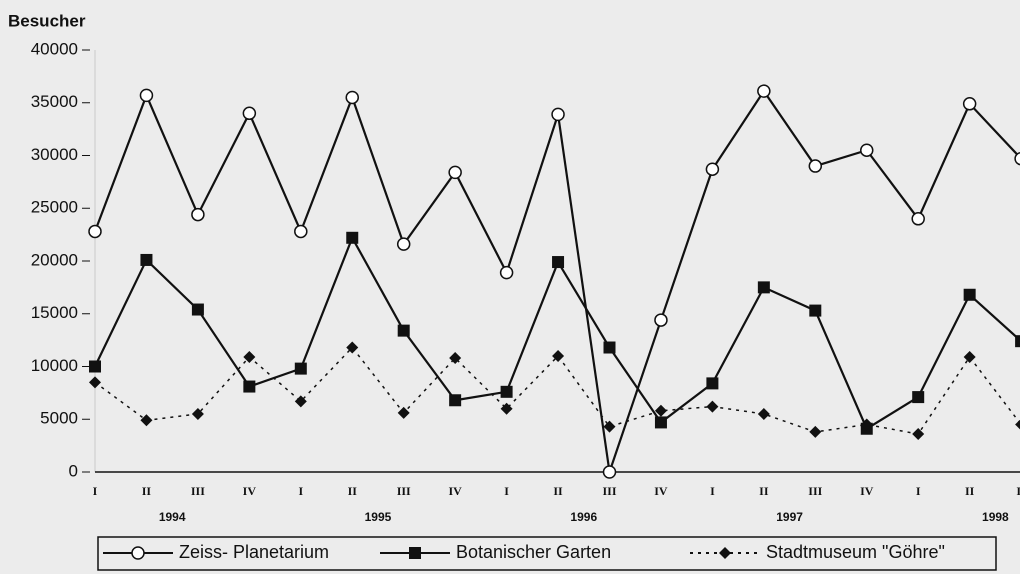 Image resolution: width=1020 pixels, height=574 pixels. I want to click on legend-label: Zeiss- Planetarium, so click(254, 552).